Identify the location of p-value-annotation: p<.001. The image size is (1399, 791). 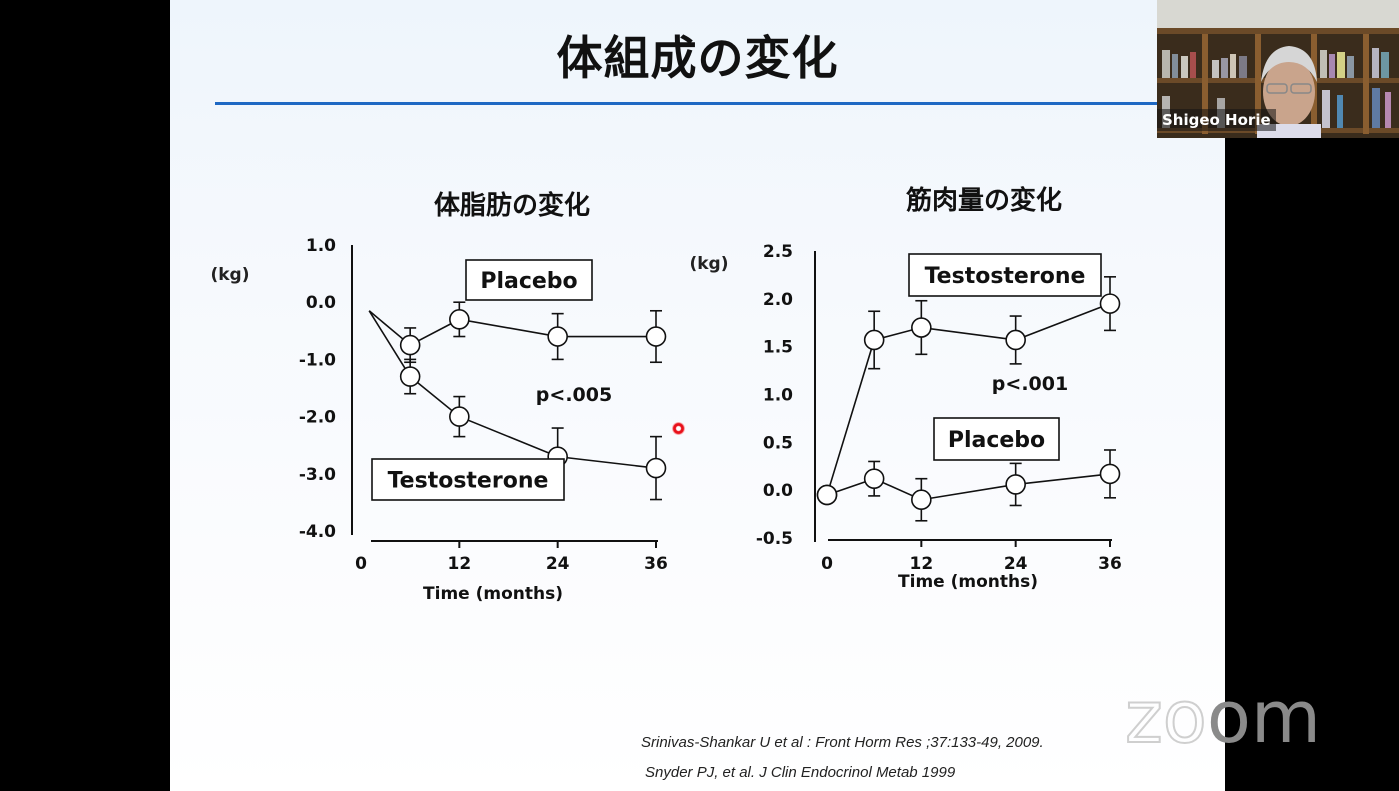
(1030, 384).